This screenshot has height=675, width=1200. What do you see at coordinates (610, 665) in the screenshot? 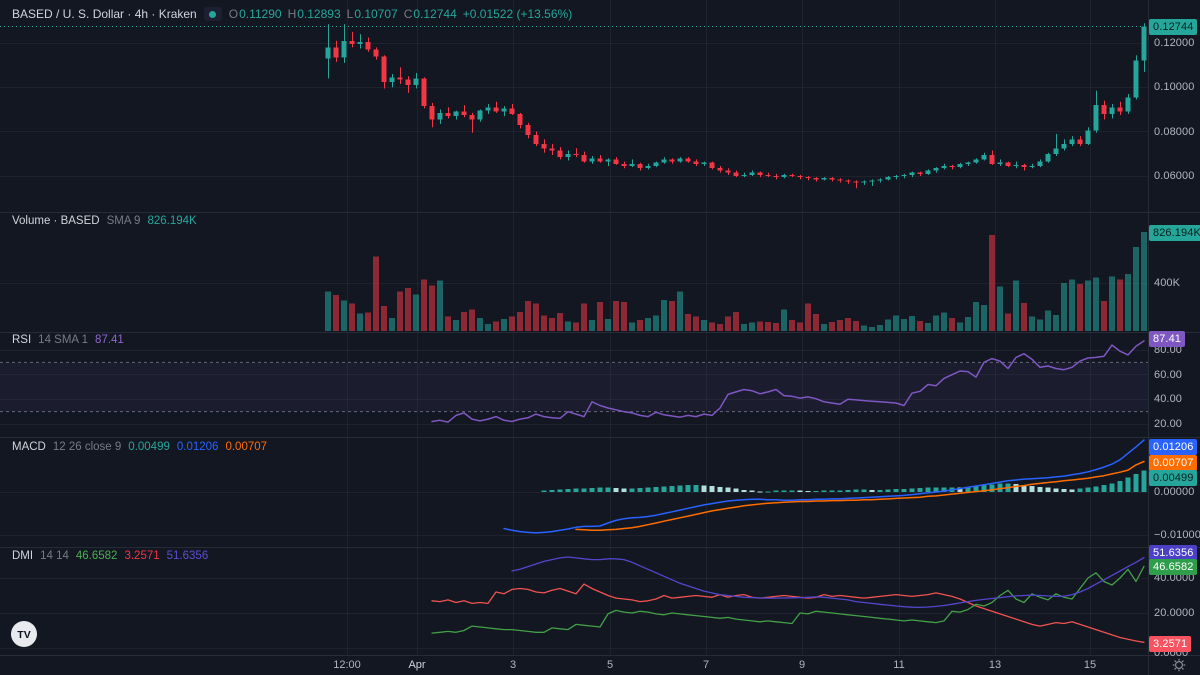
I see `time-label-5: 5` at bounding box center [610, 665].